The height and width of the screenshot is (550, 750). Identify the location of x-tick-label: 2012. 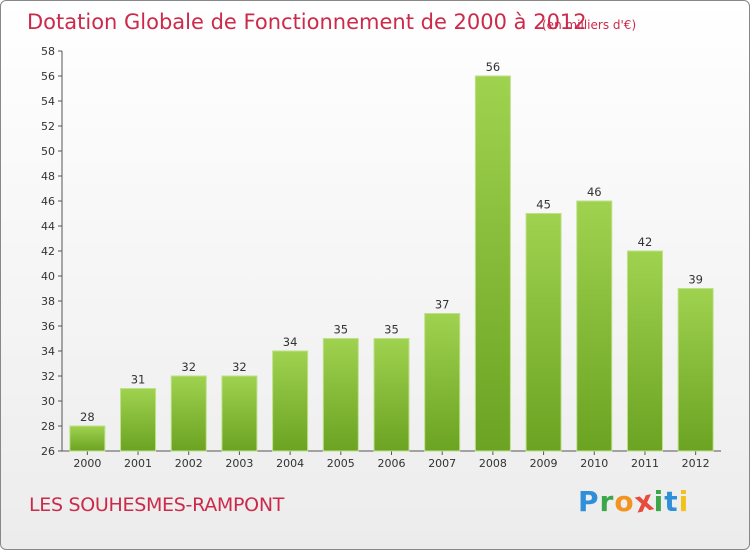
(696, 463).